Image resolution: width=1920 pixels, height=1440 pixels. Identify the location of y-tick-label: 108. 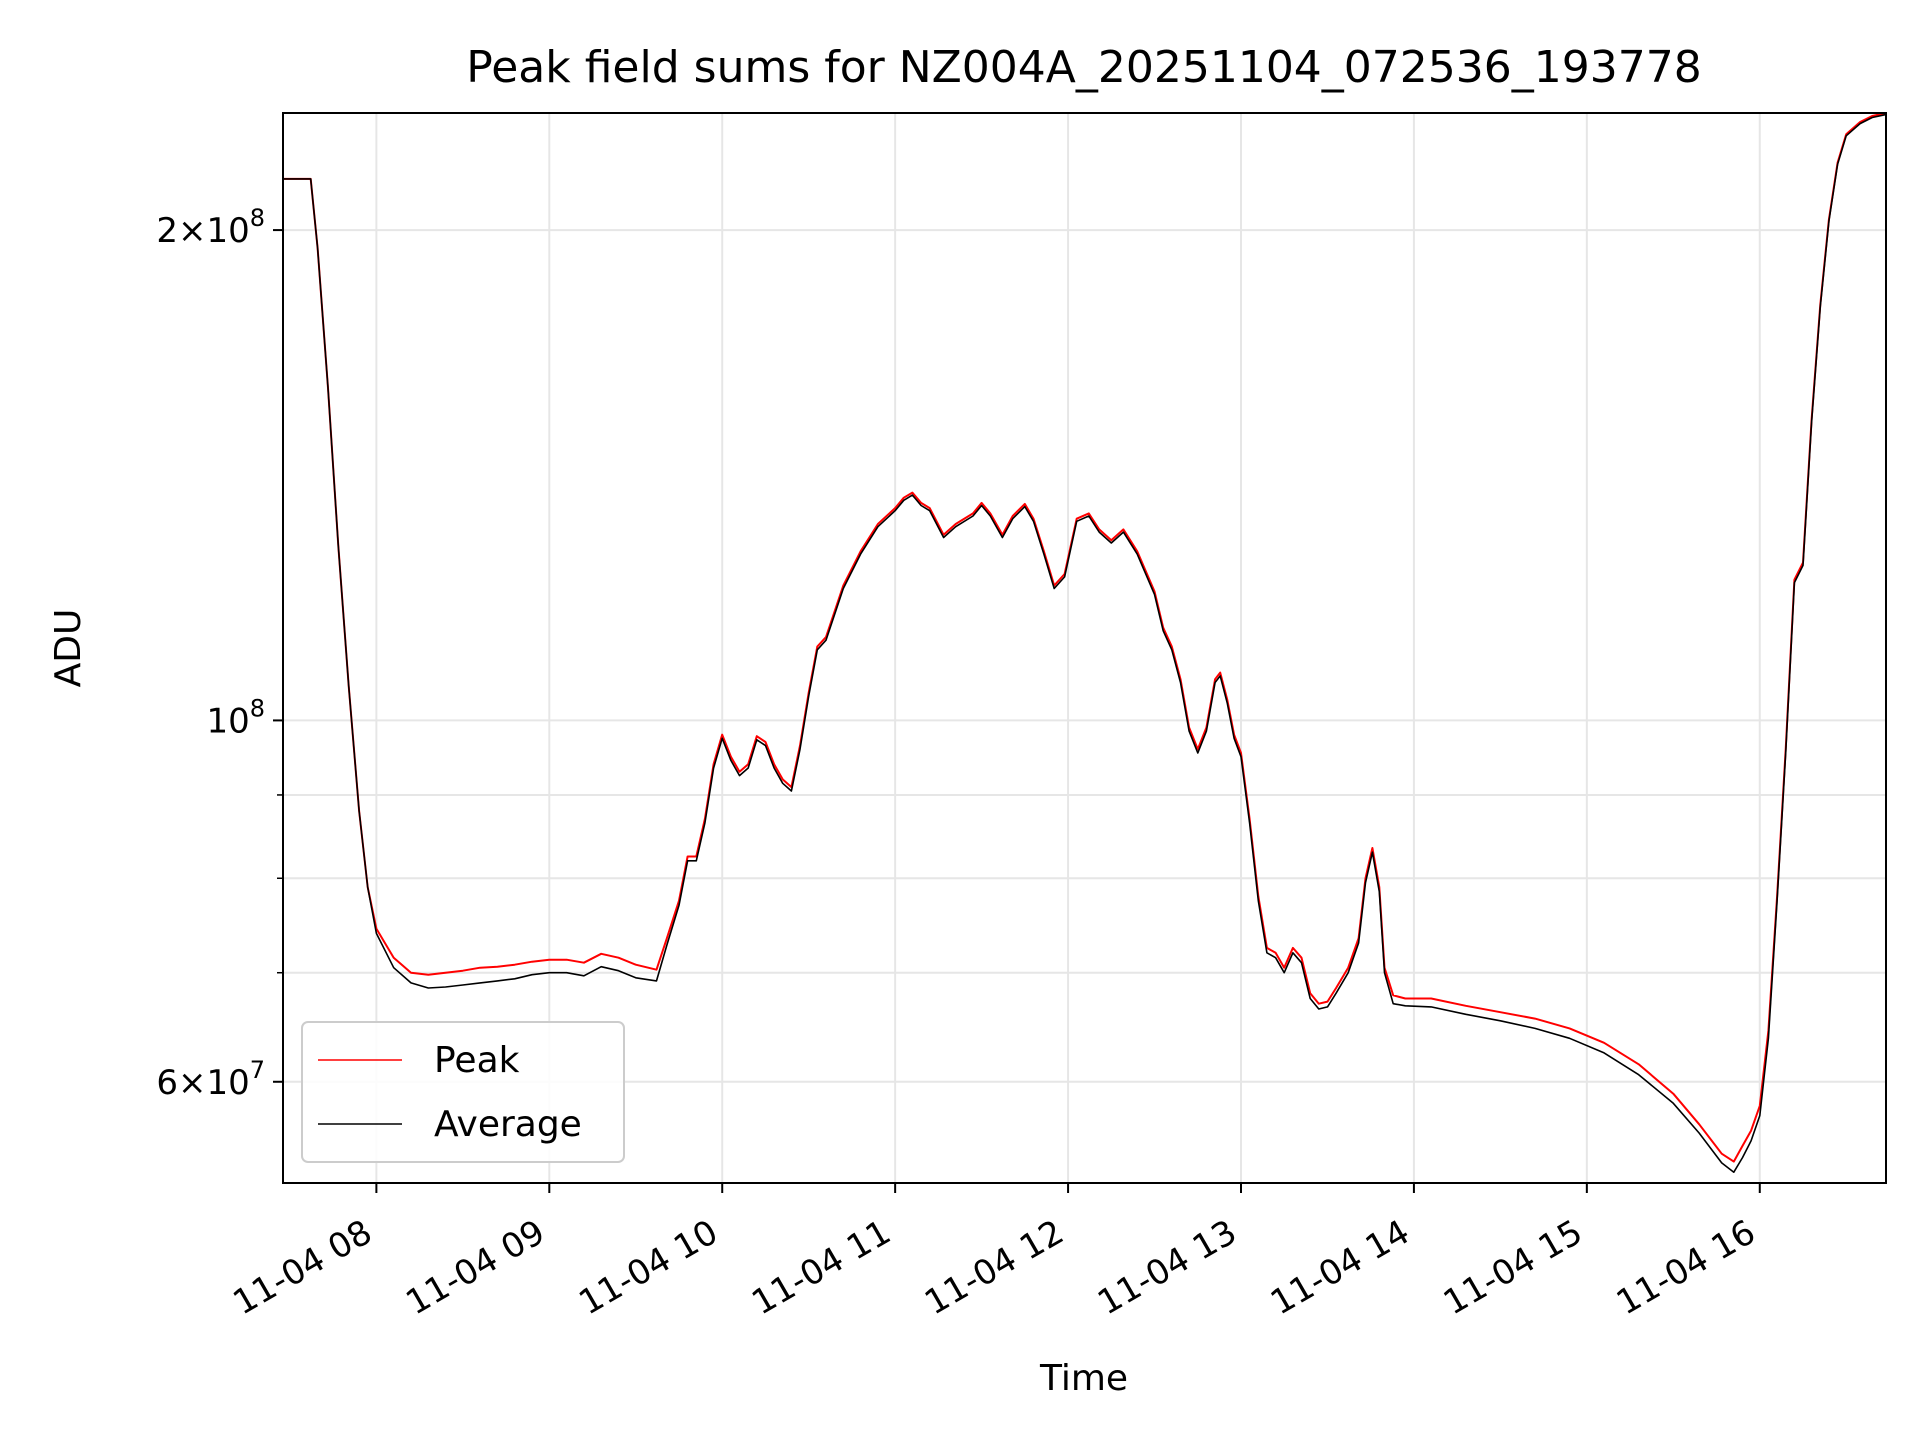
(235, 717).